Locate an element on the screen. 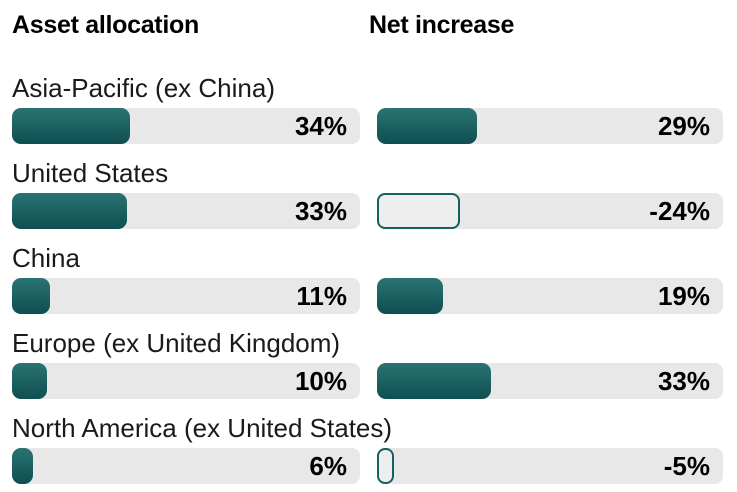  column-header-net-increase: Net increase is located at coordinates (442, 25).